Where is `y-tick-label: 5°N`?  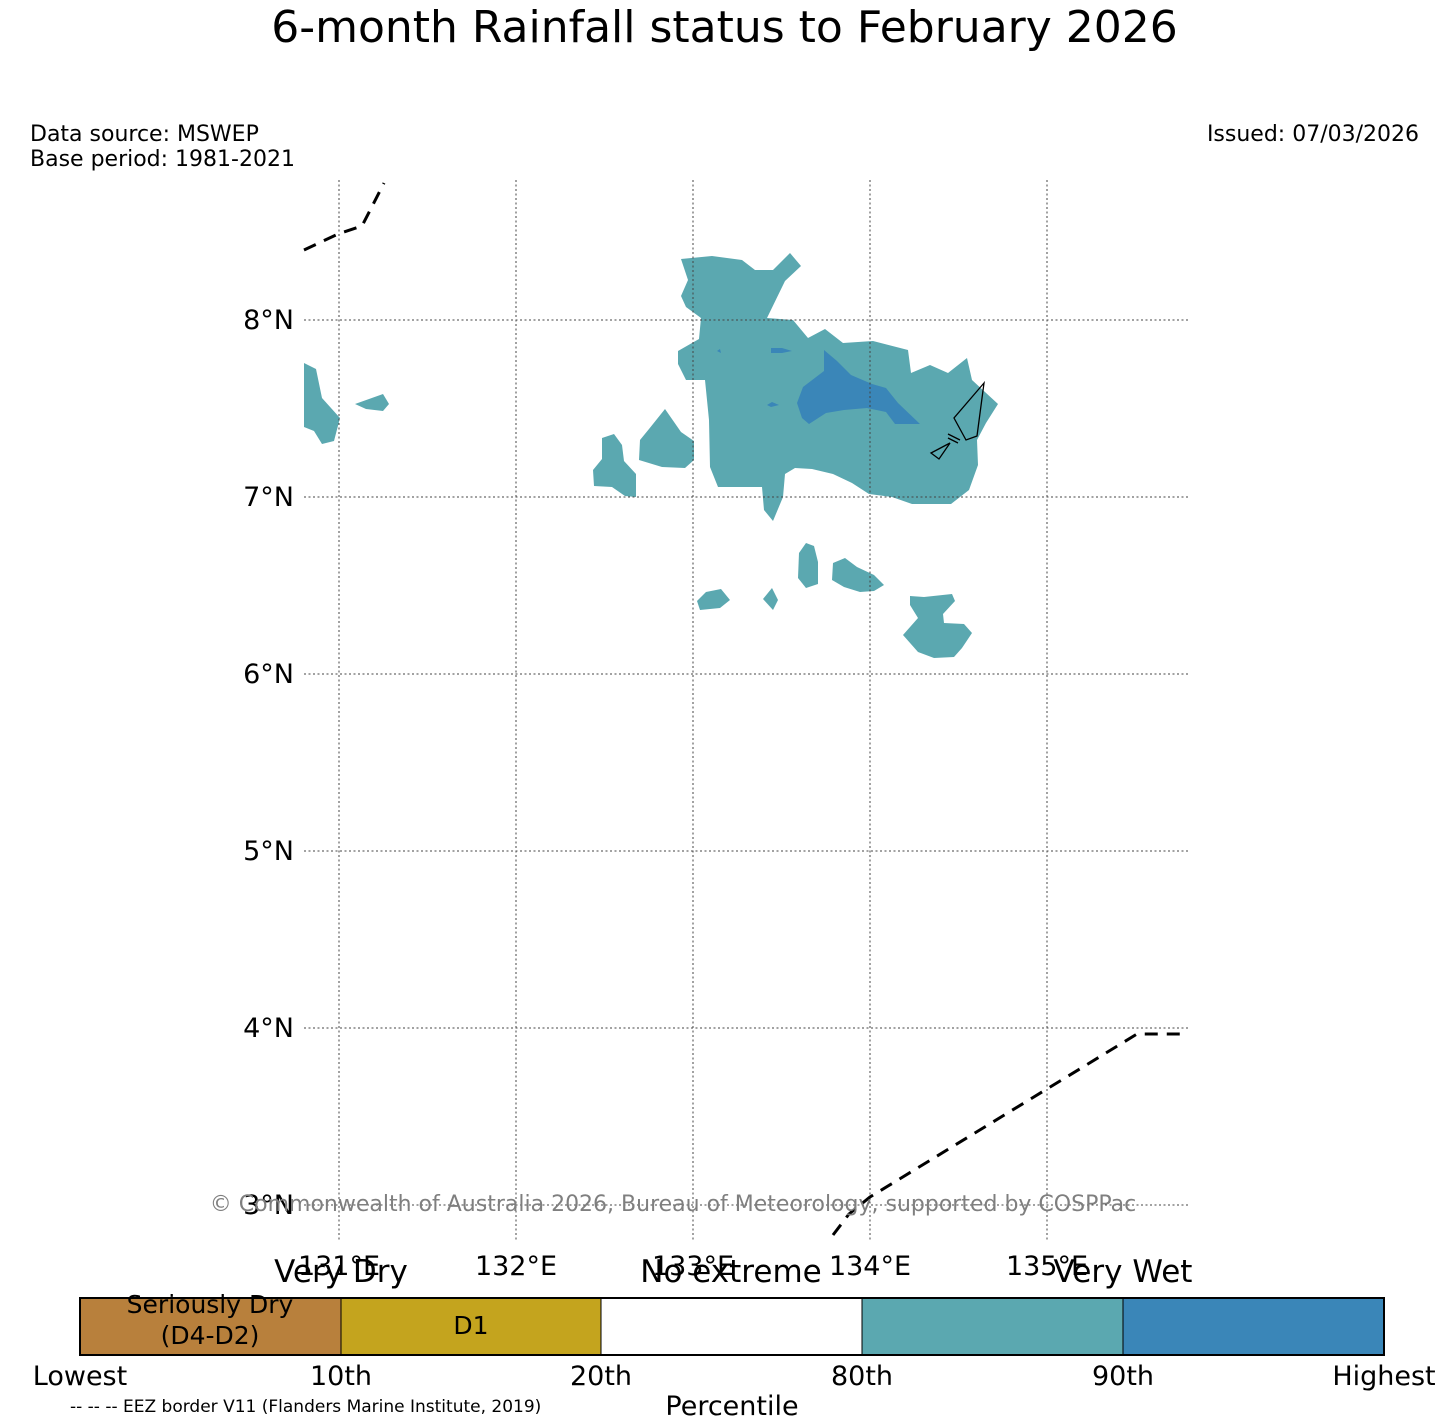 y-tick-label: 5°N is located at coordinates (268, 851).